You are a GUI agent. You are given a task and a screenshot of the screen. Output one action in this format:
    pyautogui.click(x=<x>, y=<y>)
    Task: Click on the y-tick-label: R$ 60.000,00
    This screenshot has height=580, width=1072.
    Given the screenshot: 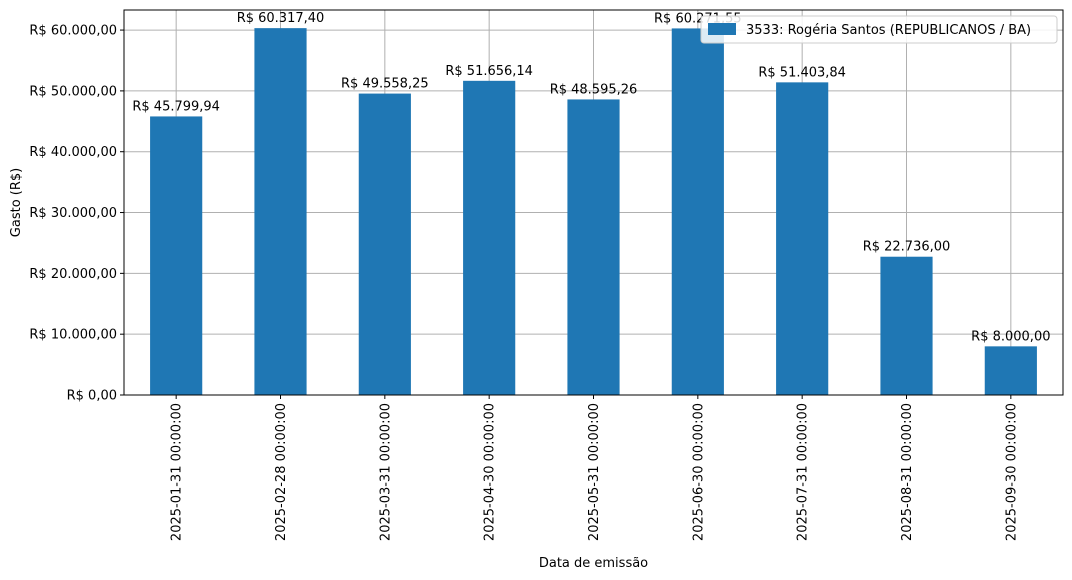 What is the action you would take?
    pyautogui.click(x=73, y=31)
    